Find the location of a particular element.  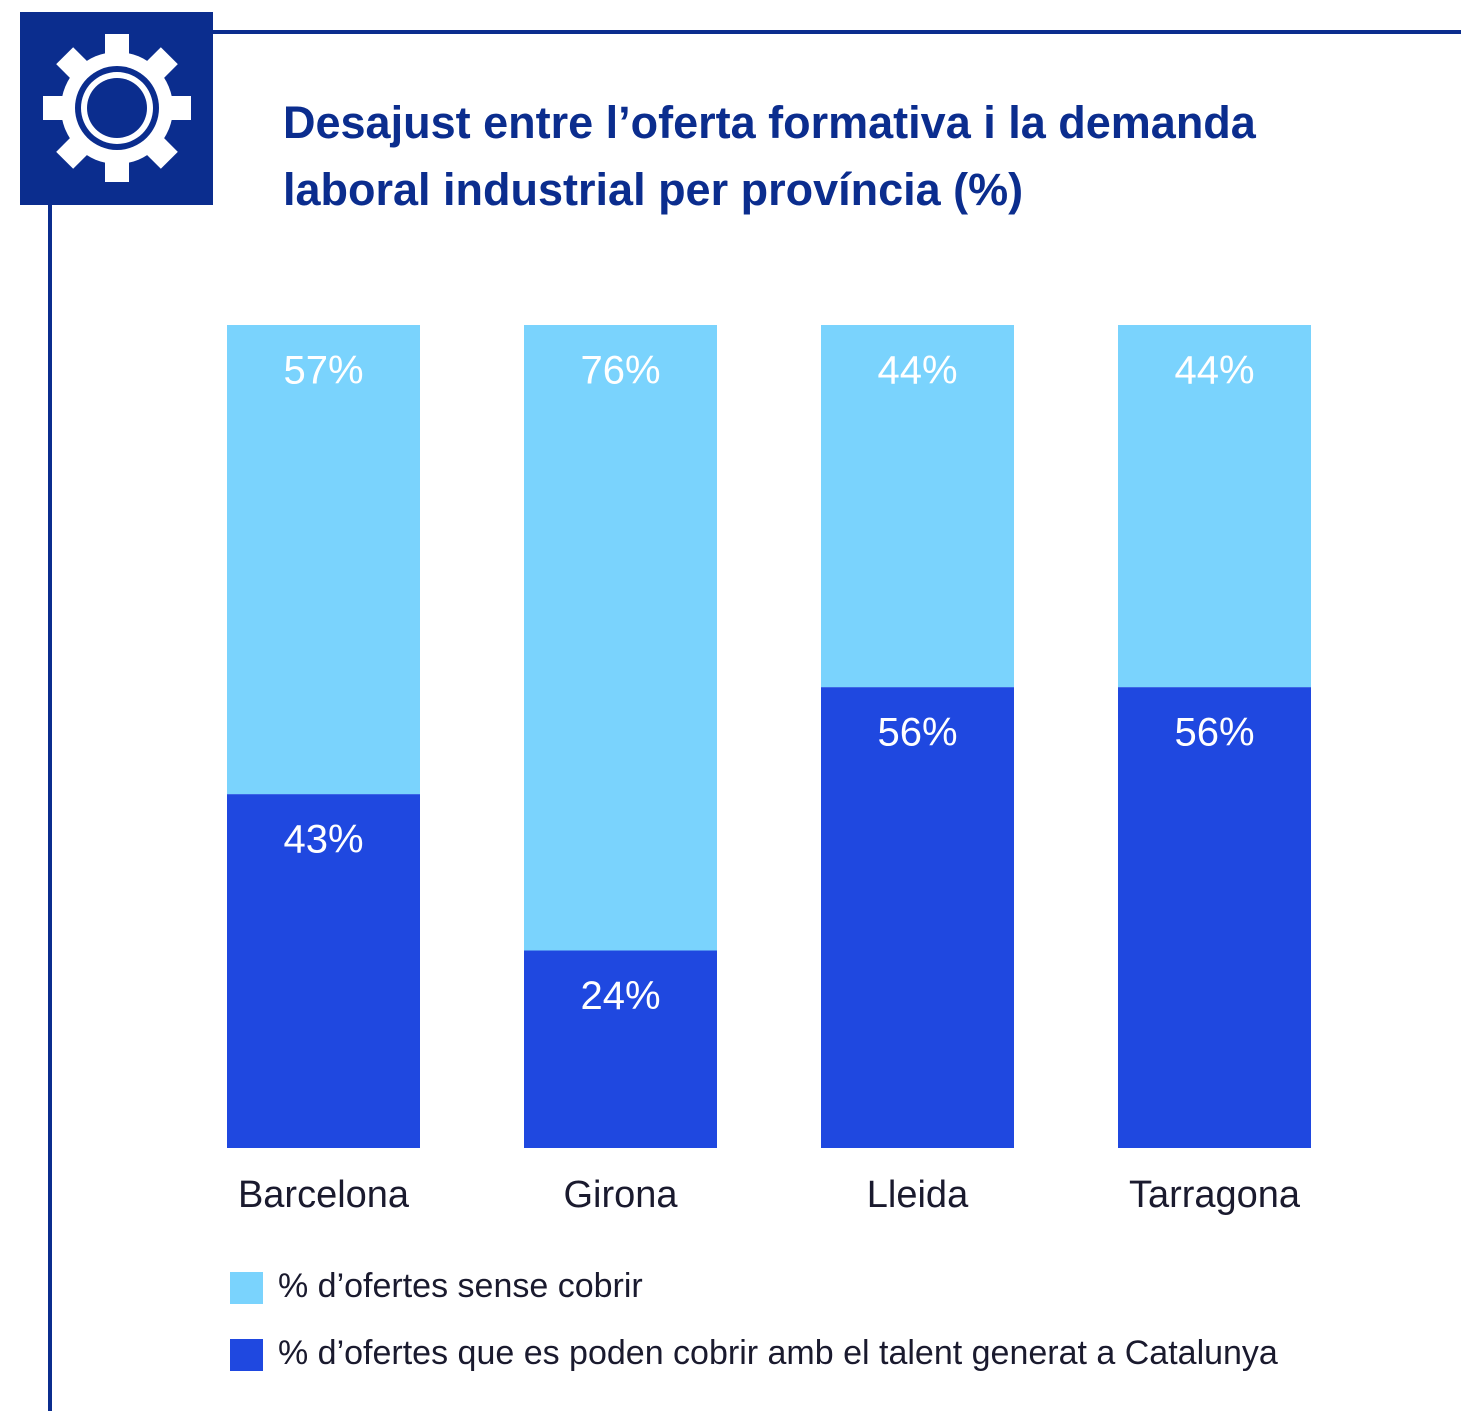

x-tick-label: Tarragona is located at coordinates (1215, 1195).